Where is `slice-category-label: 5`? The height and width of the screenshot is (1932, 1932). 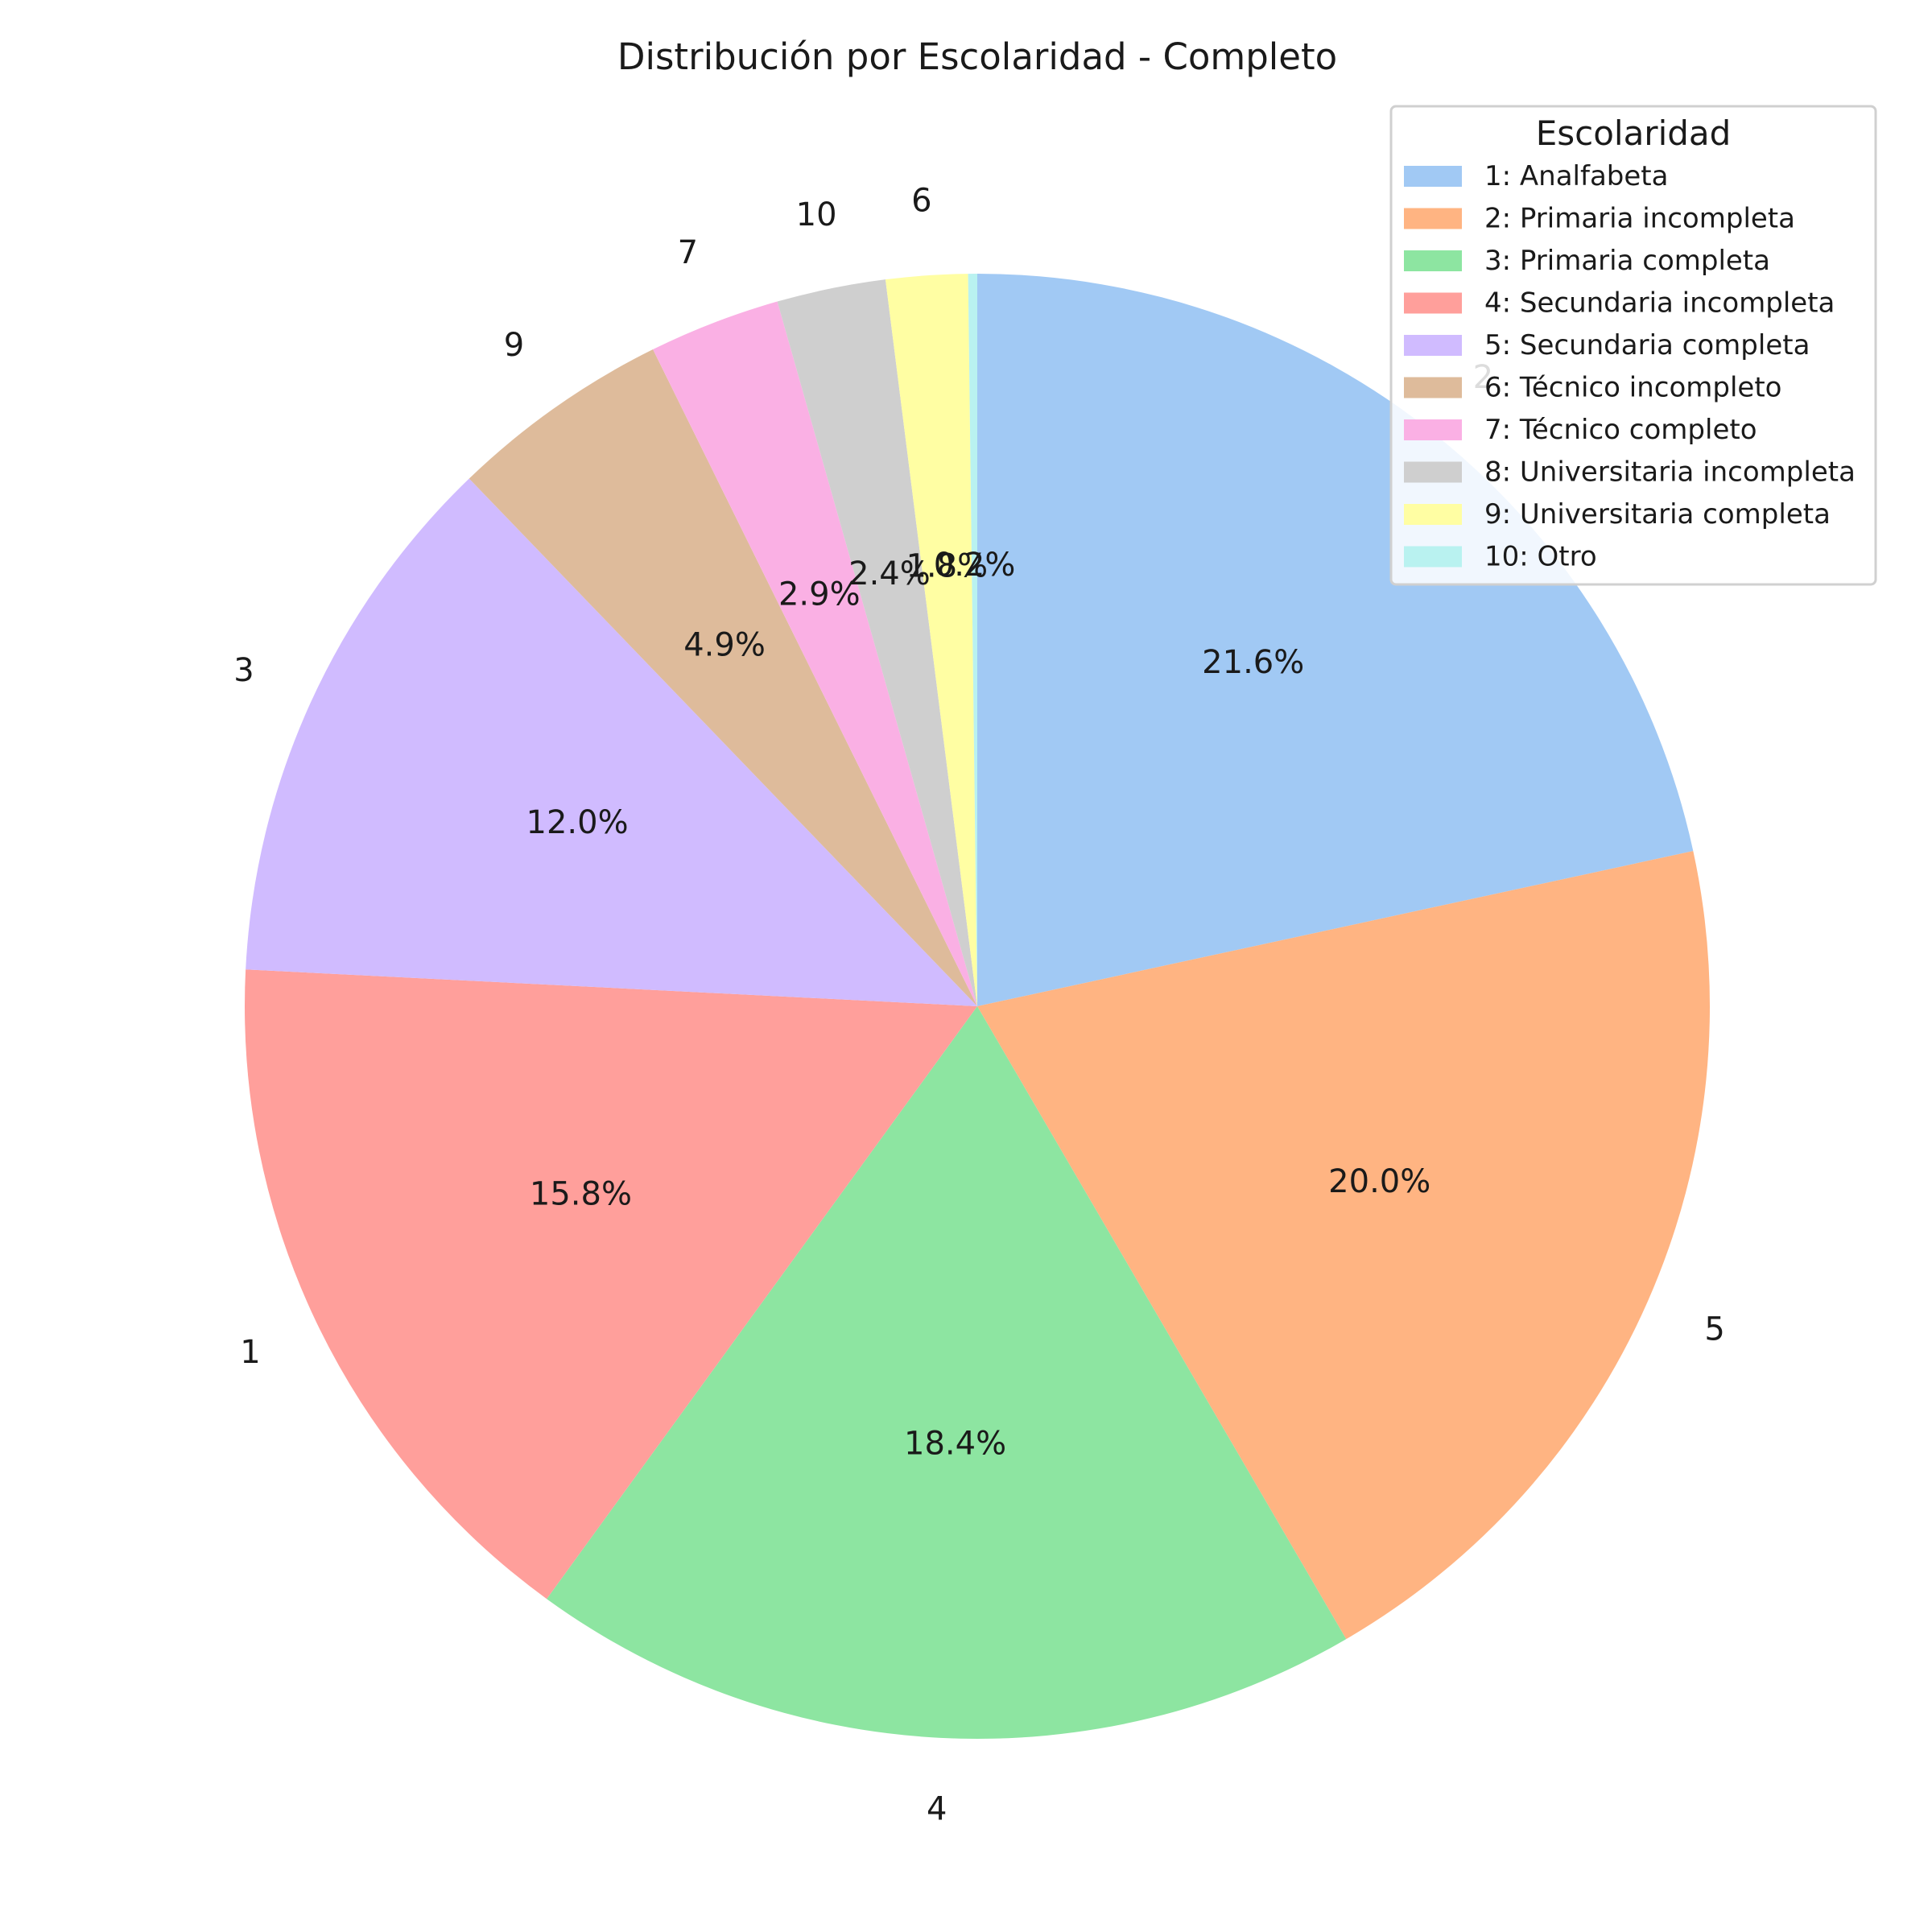 slice-category-label: 5 is located at coordinates (1714, 1329).